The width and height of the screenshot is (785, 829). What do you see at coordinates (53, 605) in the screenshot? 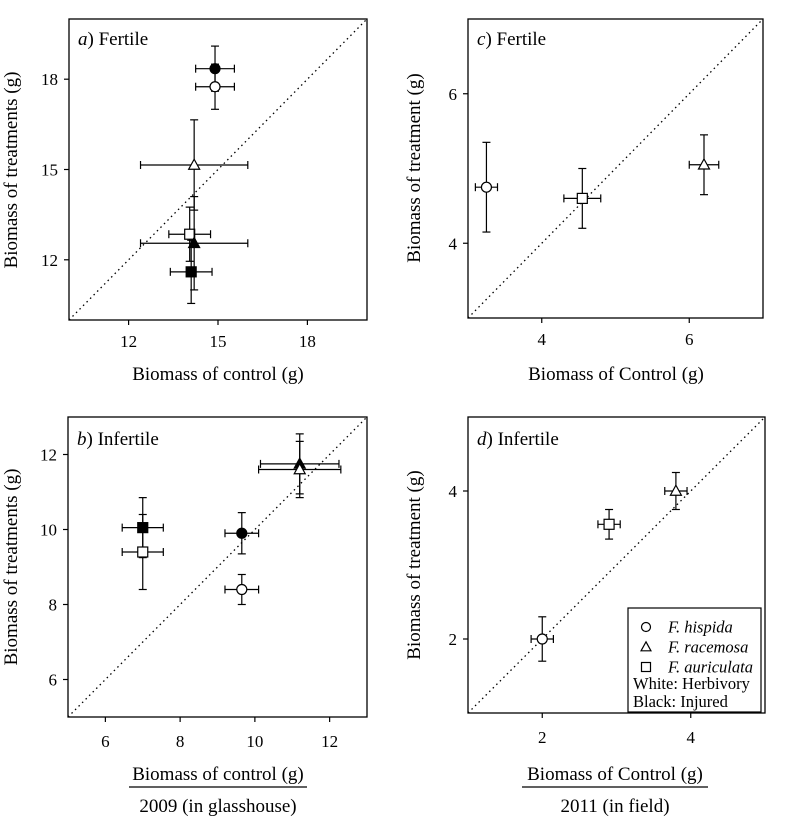
I see `y-tick-label: 8` at bounding box center [53, 605].